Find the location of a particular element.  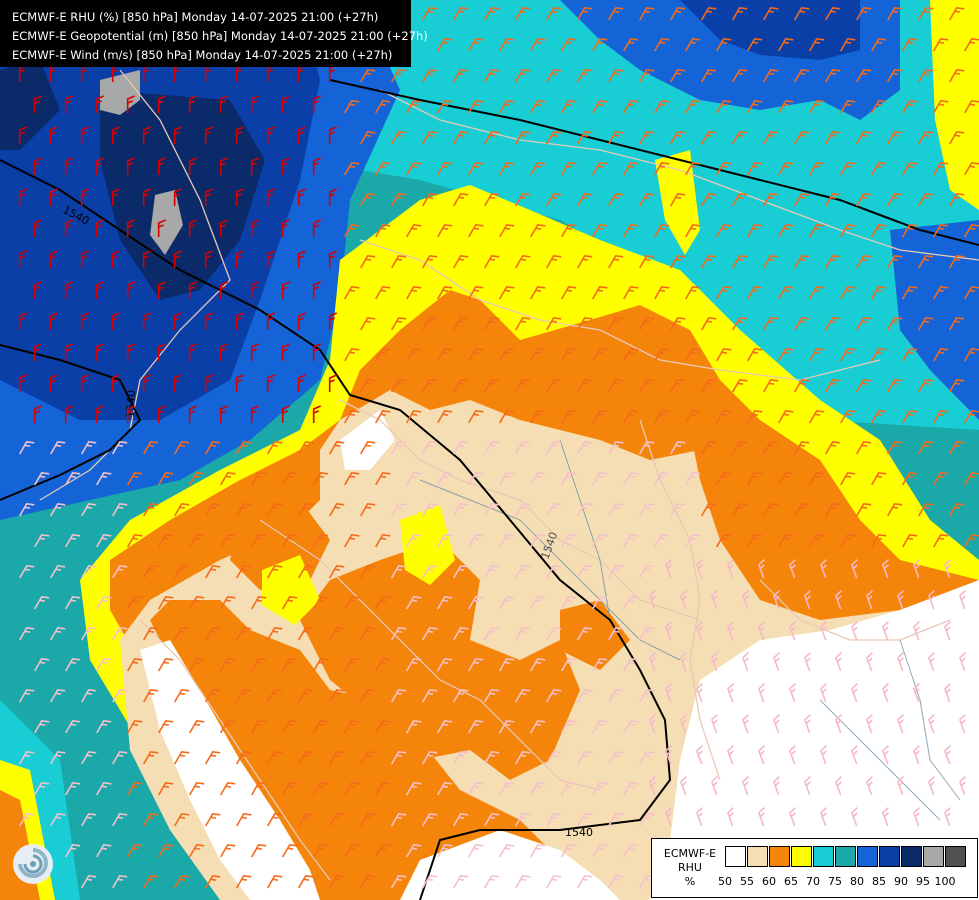

legend-tick: 75 is located at coordinates (835, 881).